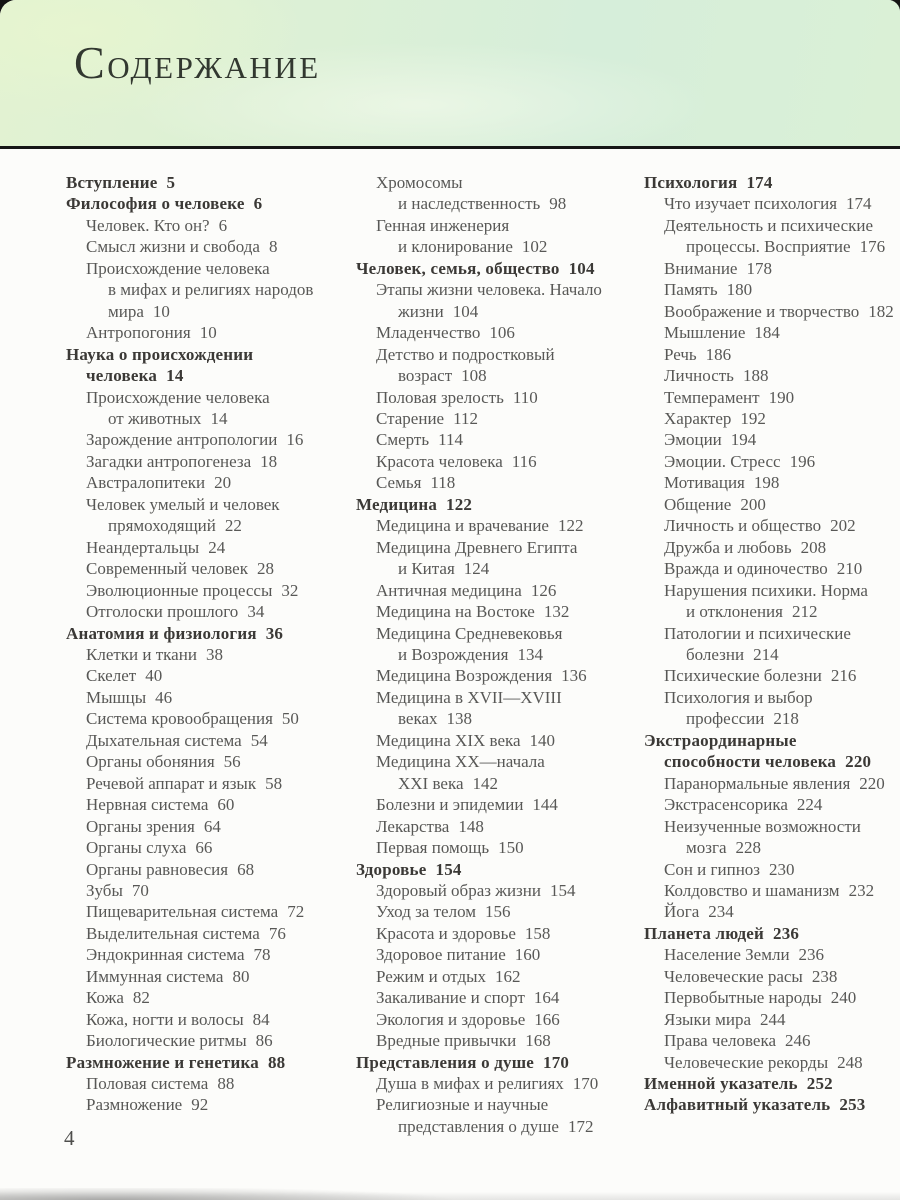 This screenshot has height=1200, width=900. I want to click on toc-entry-page: 164, so click(546, 998).